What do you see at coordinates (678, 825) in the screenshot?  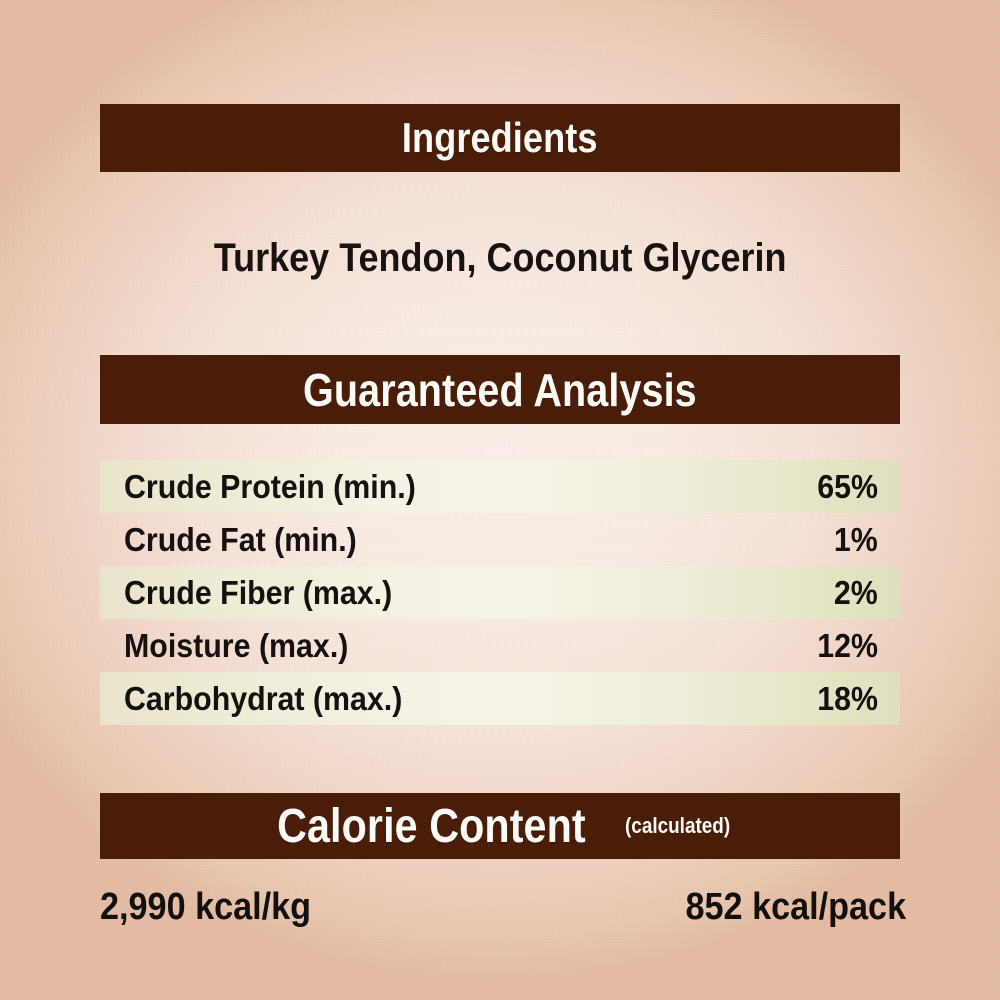 I see `calorie-content-heading-note: (calculated)` at bounding box center [678, 825].